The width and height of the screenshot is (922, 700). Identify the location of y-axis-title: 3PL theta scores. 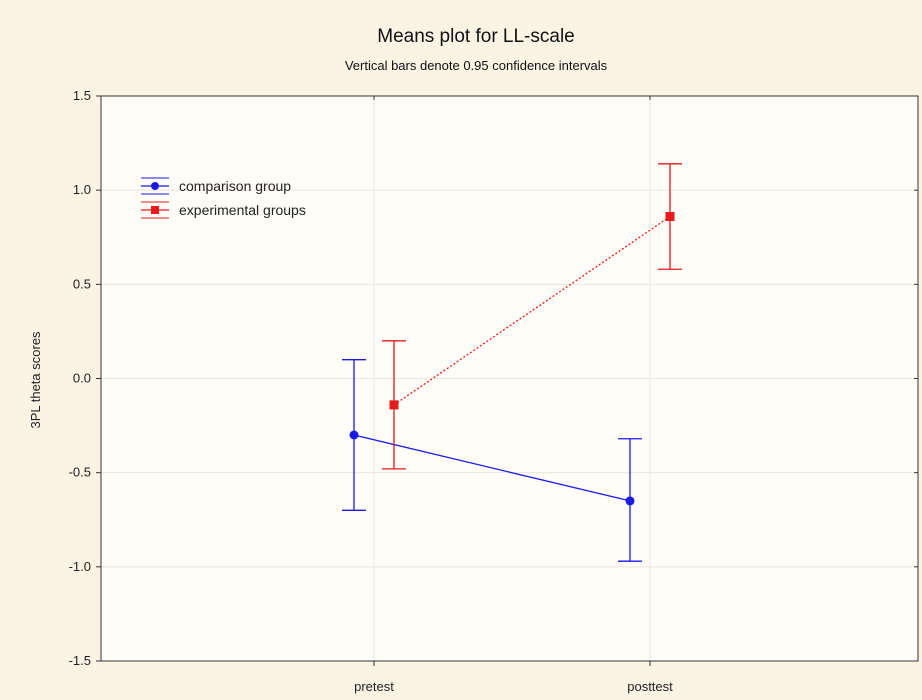
(35, 380).